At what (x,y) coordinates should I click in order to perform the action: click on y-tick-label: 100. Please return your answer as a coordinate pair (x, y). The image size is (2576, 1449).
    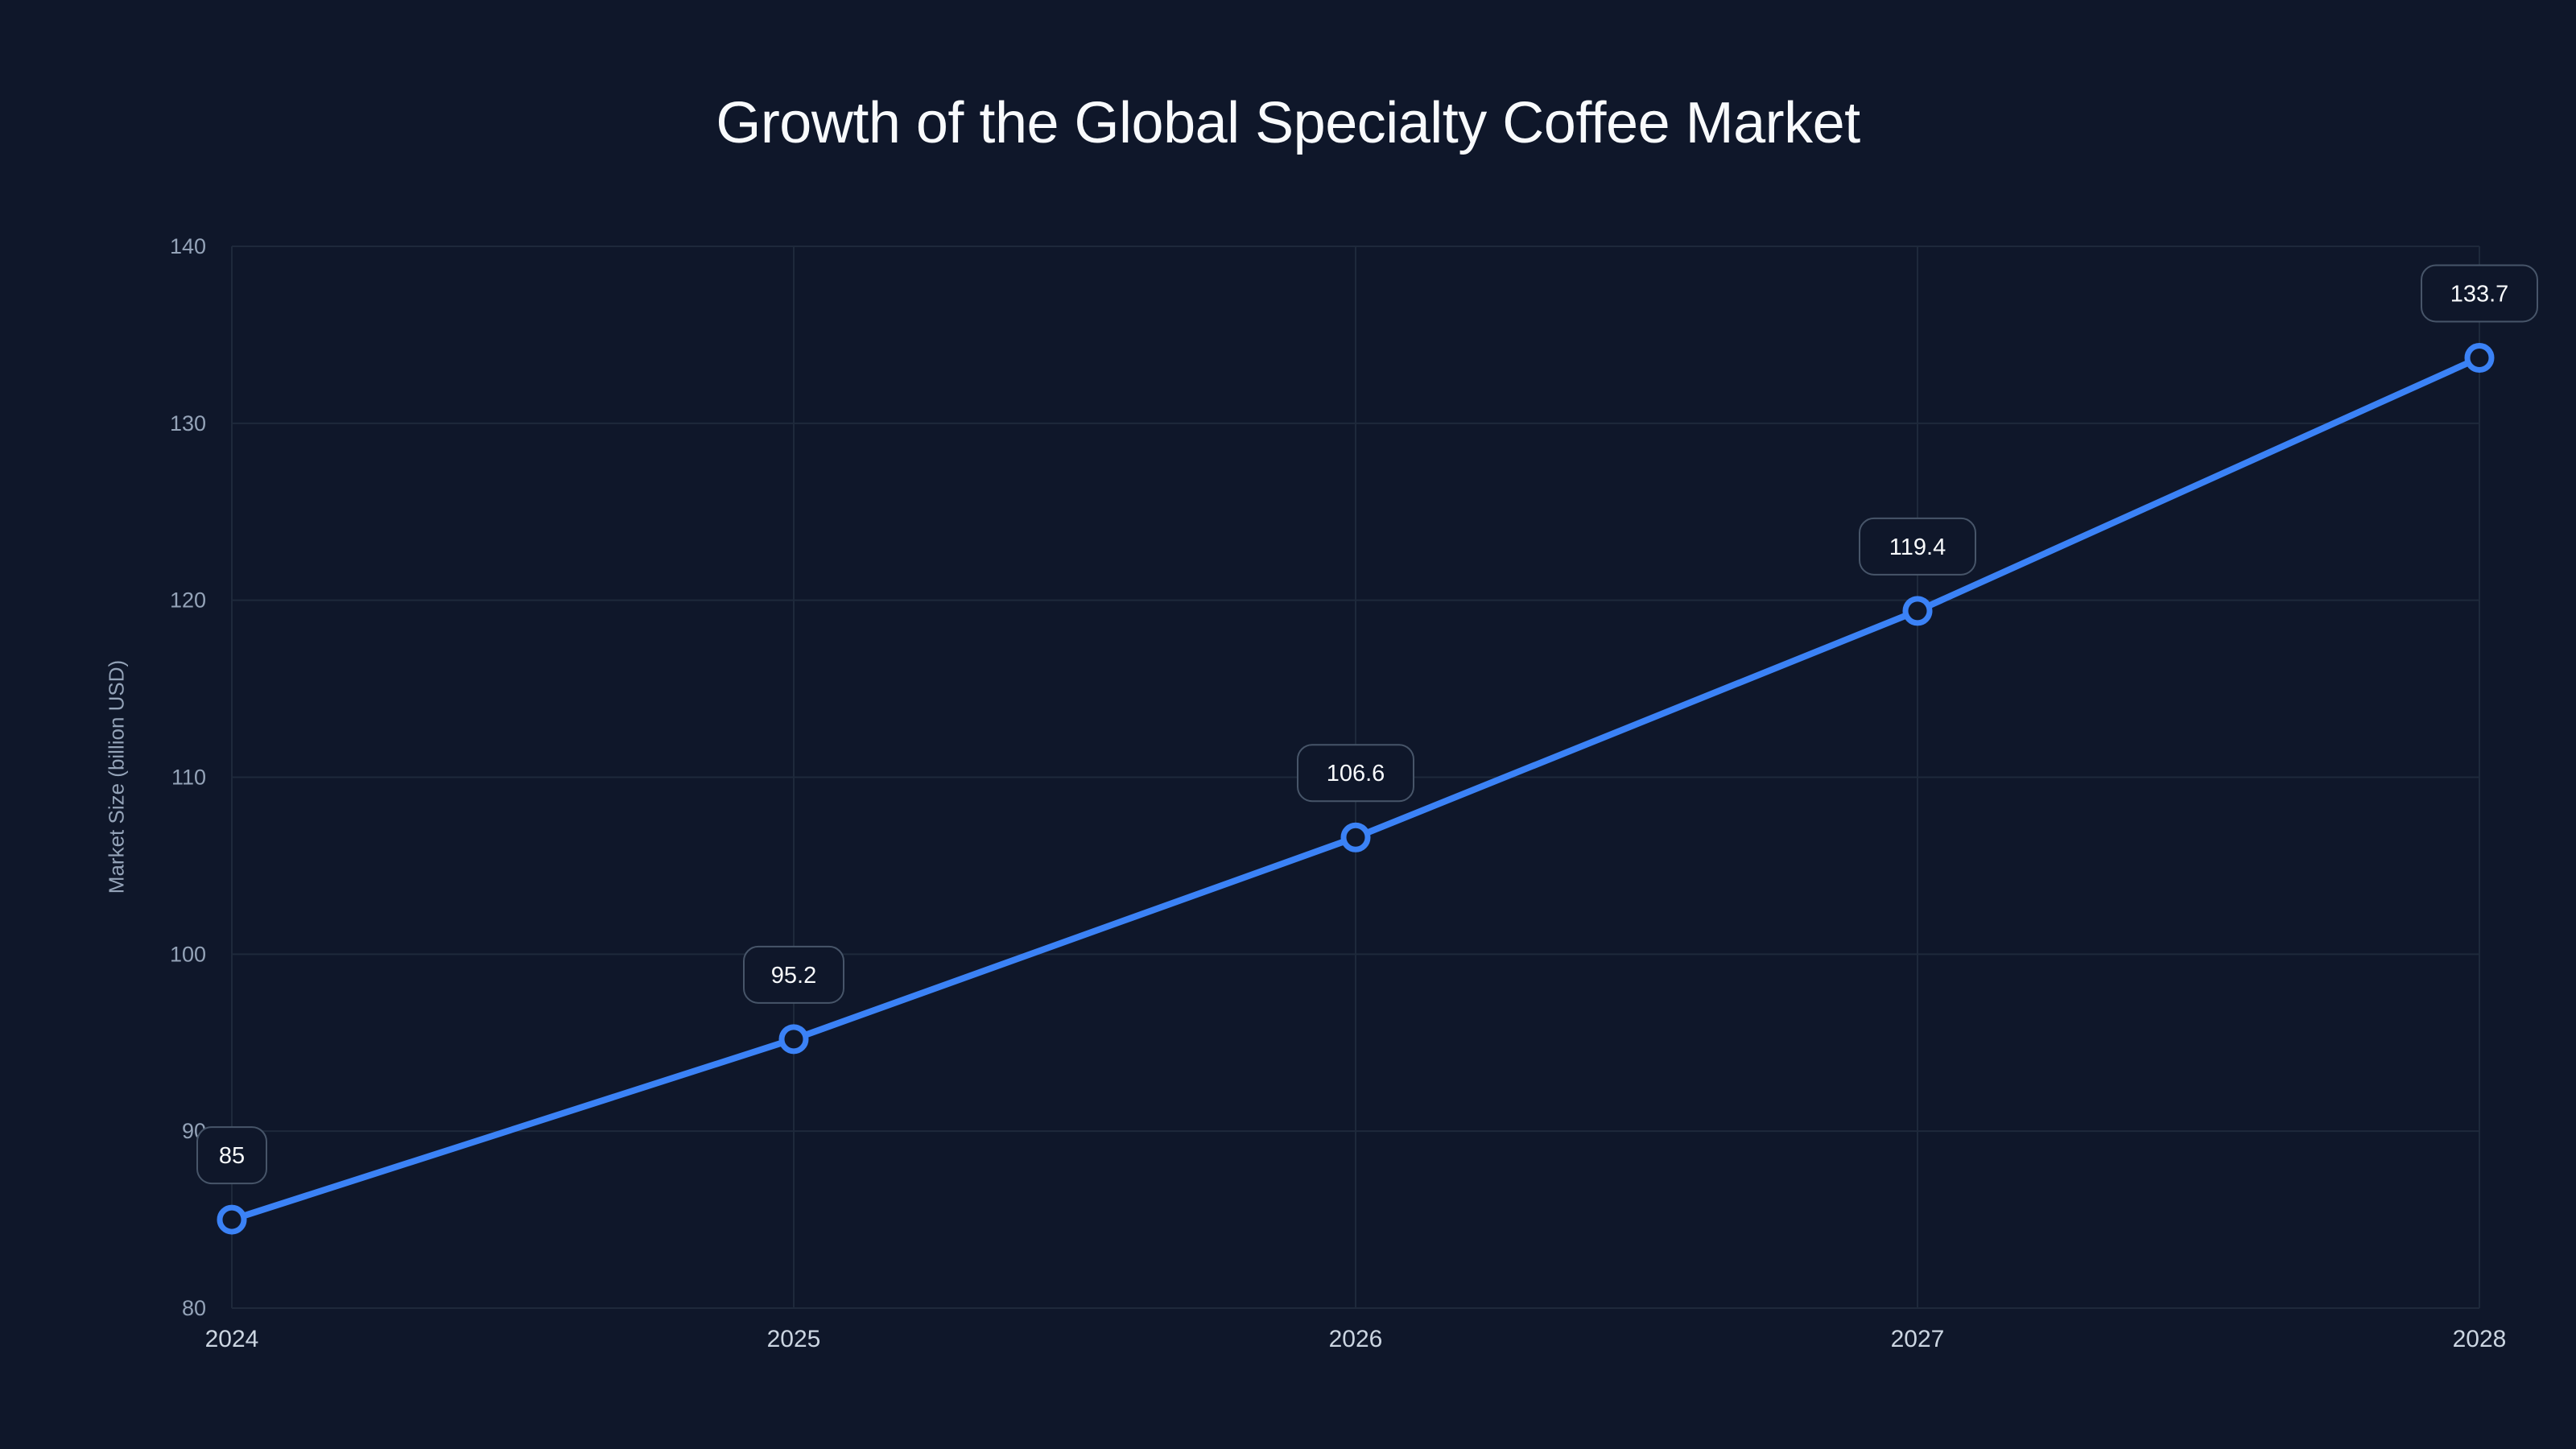
    Looking at the image, I should click on (188, 954).